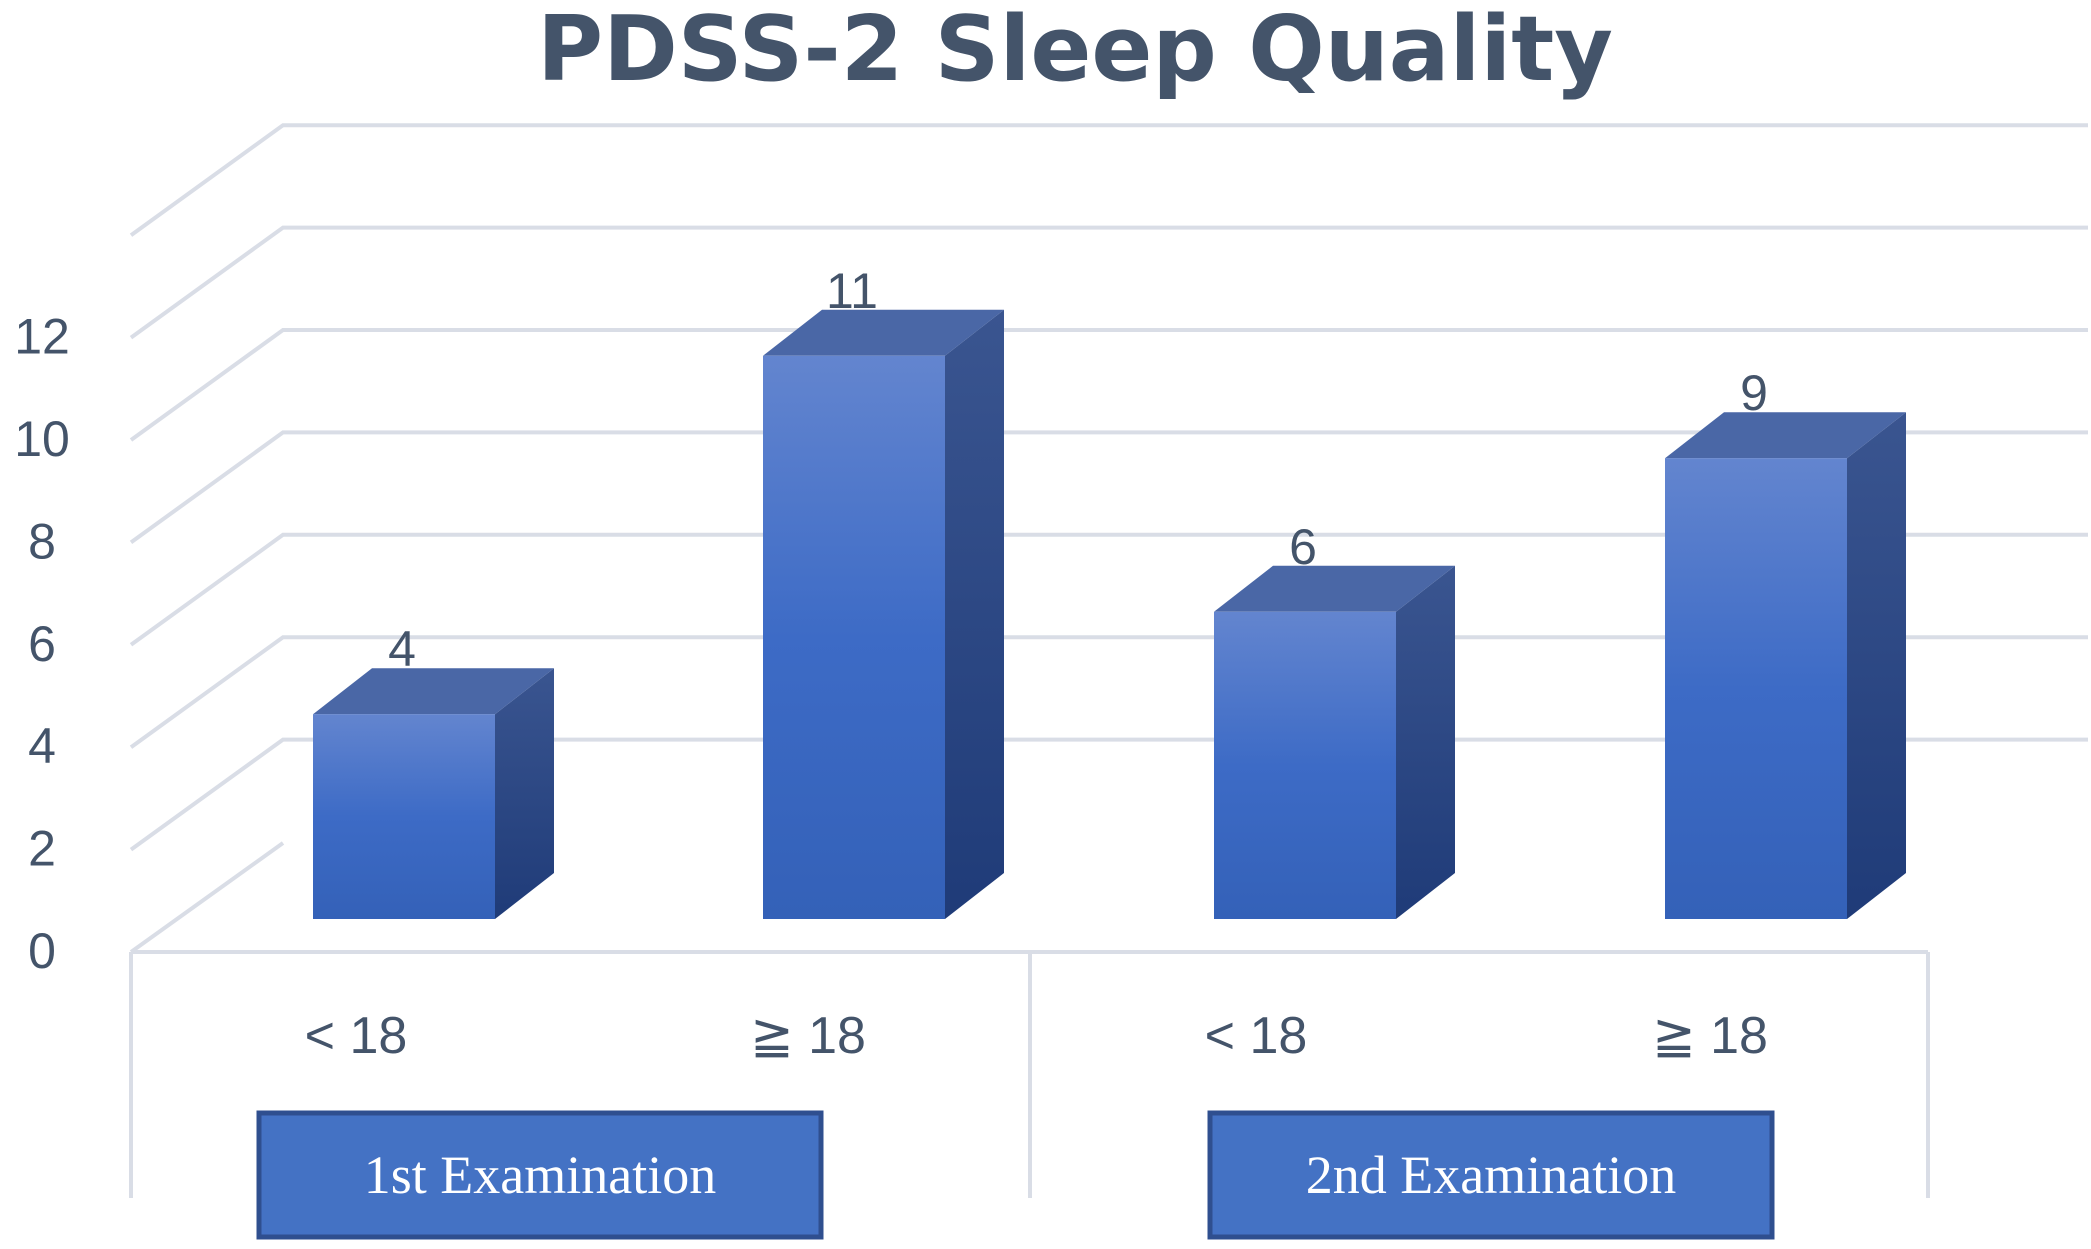  What do you see at coordinates (42, 439) in the screenshot?
I see `y-tick-label: 10` at bounding box center [42, 439].